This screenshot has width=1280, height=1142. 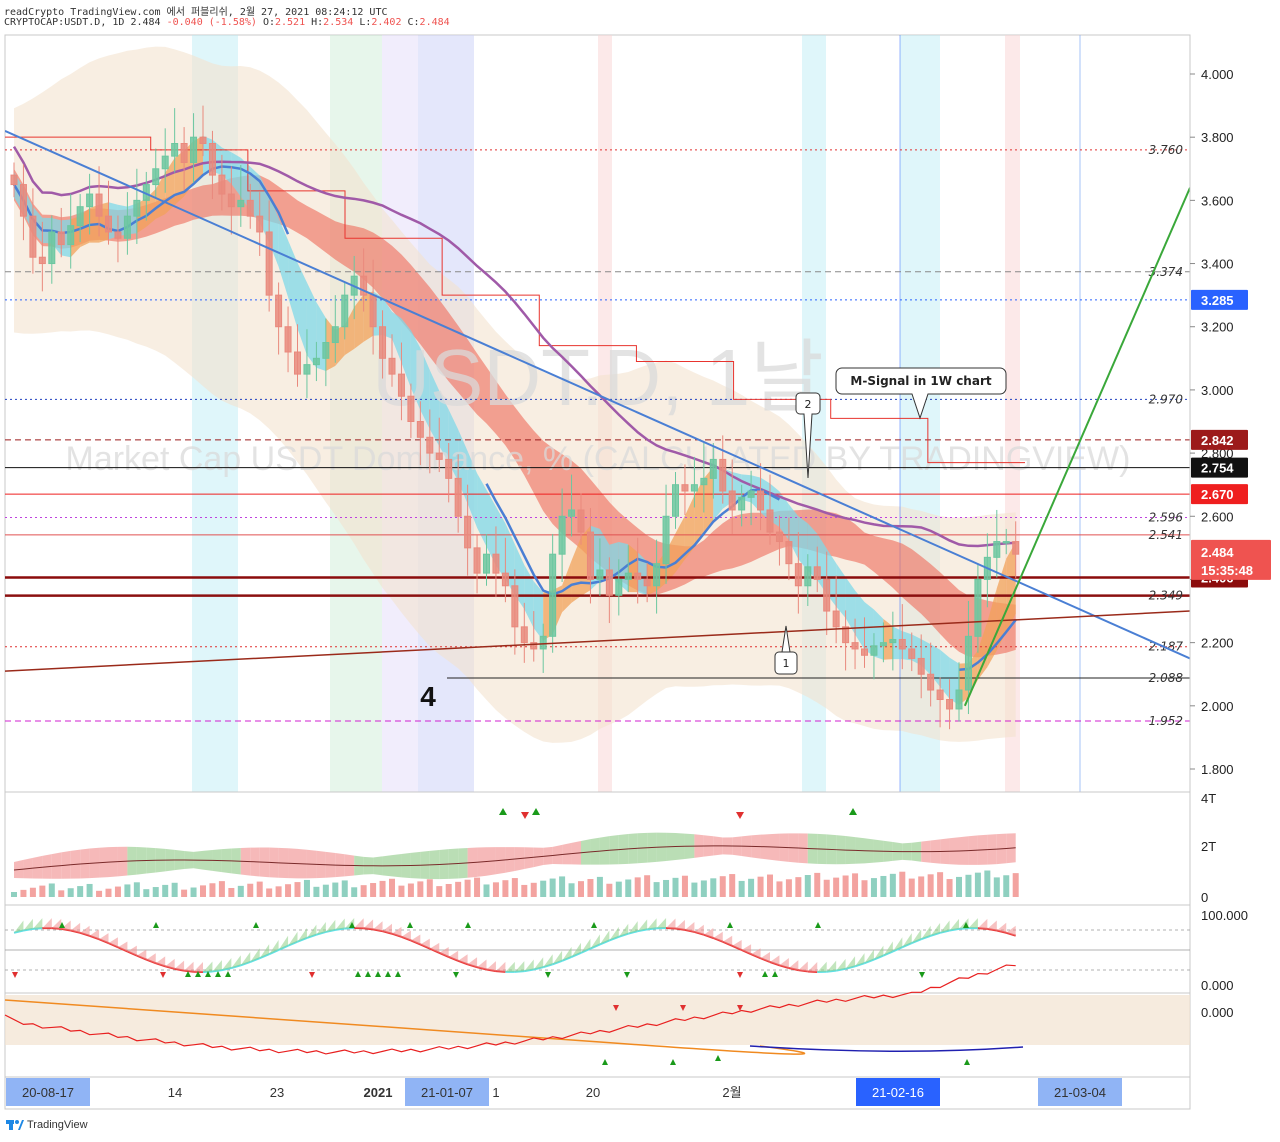 What do you see at coordinates (597, 1093) in the screenshot?
I see `time-axis` at bounding box center [597, 1093].